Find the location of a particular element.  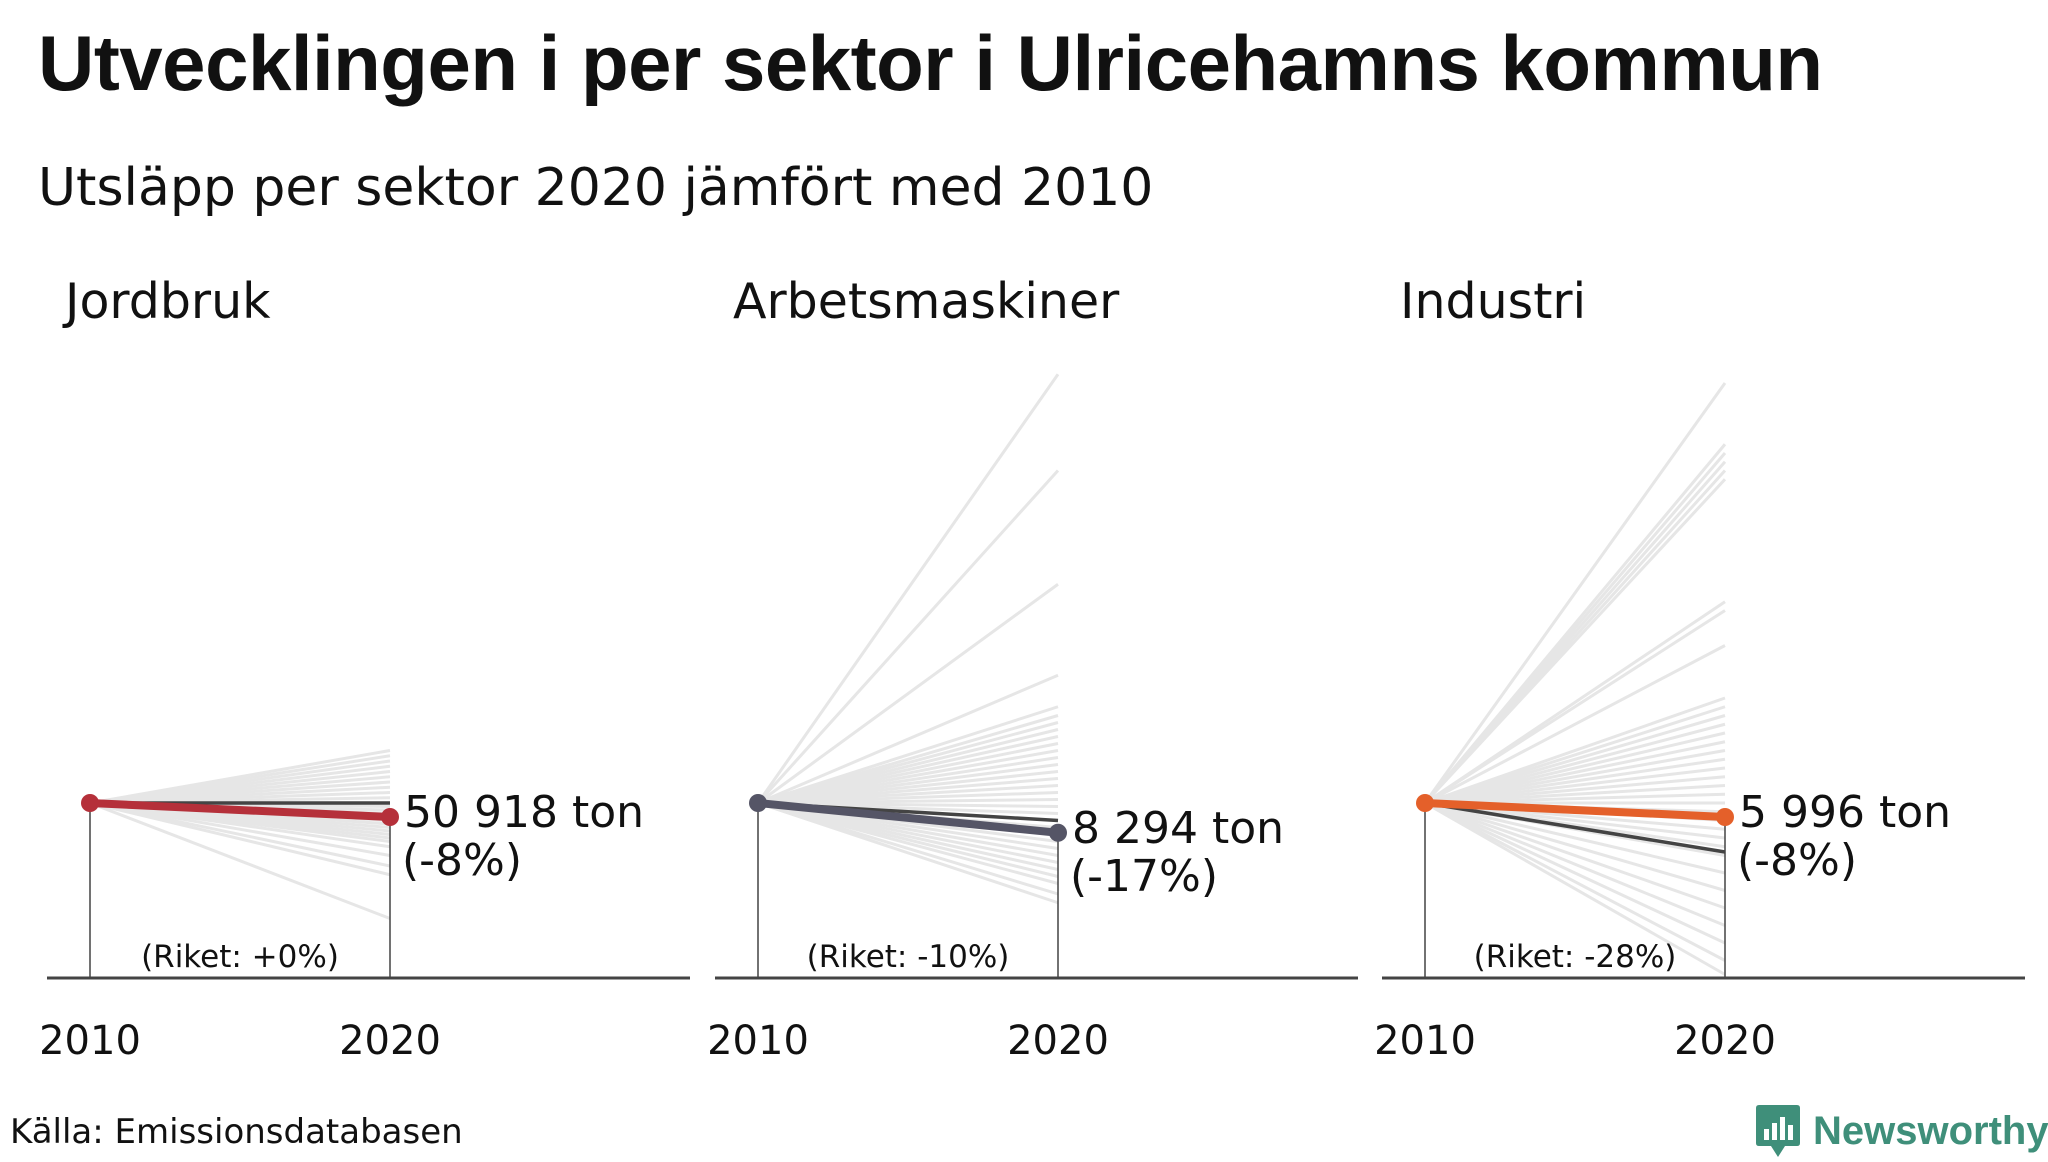

panel-title: Jordbruk is located at coordinates (166, 301).